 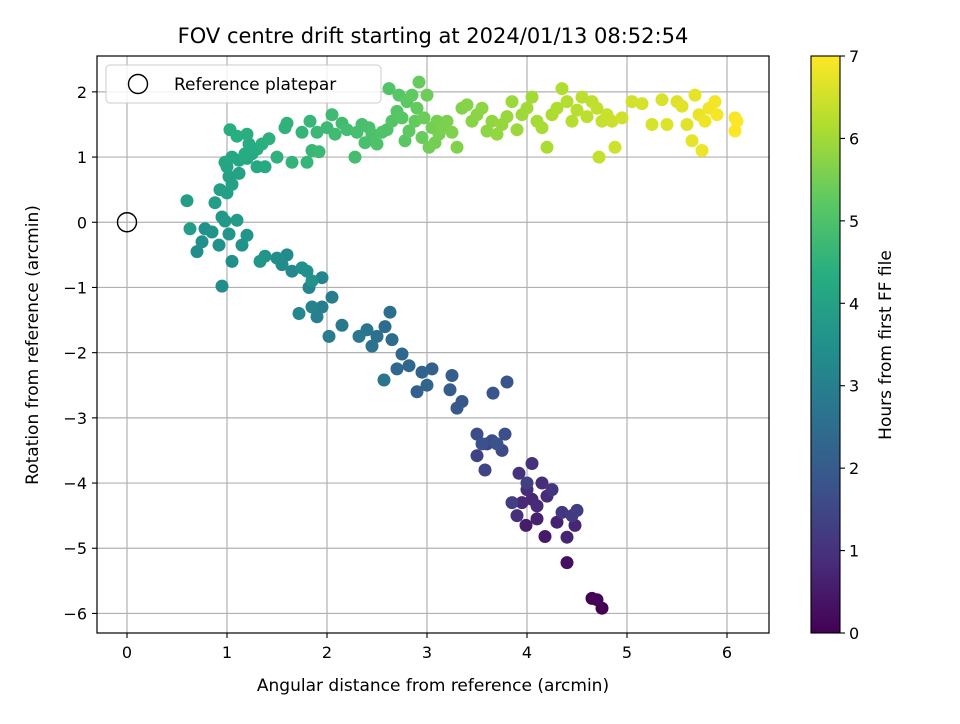 I want to click on y-axis-label: Rotation from reference (arcmin), so click(x=33, y=345).